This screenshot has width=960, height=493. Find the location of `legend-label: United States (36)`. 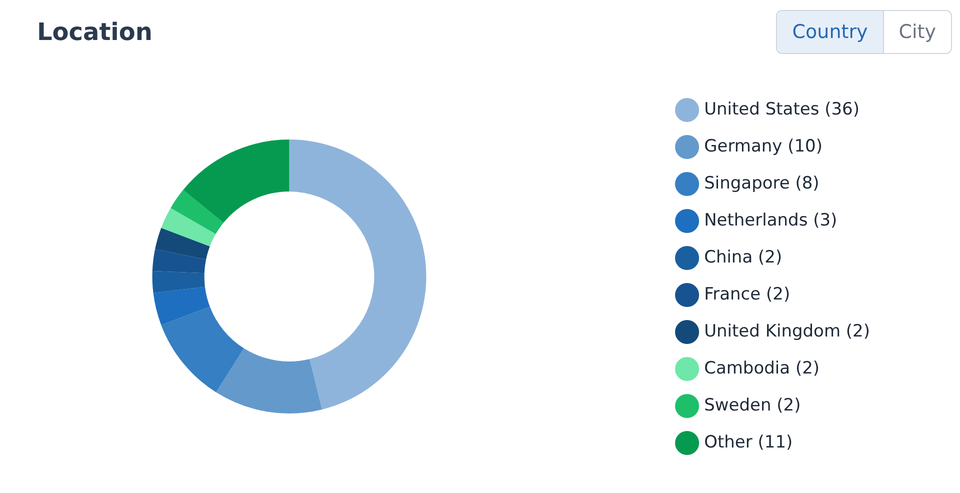

legend-label: United States (36) is located at coordinates (782, 109).